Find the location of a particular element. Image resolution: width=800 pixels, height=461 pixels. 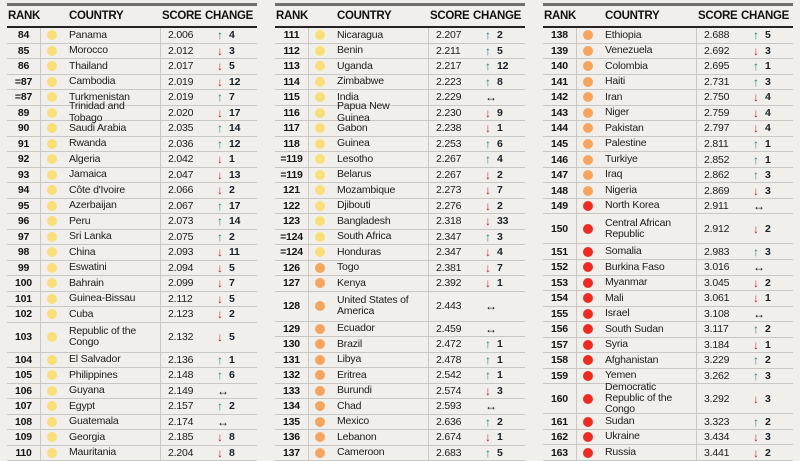

rank-cell: 111 is located at coordinates (292, 35).